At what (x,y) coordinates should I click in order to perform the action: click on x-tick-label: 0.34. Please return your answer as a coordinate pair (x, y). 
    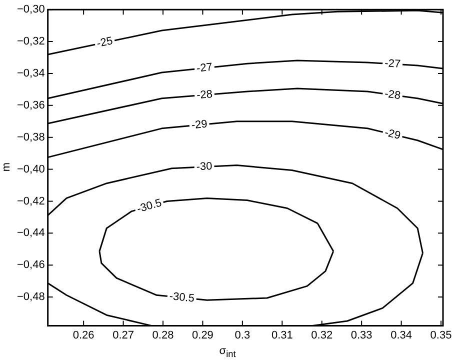
    Looking at the image, I should click on (401, 335).